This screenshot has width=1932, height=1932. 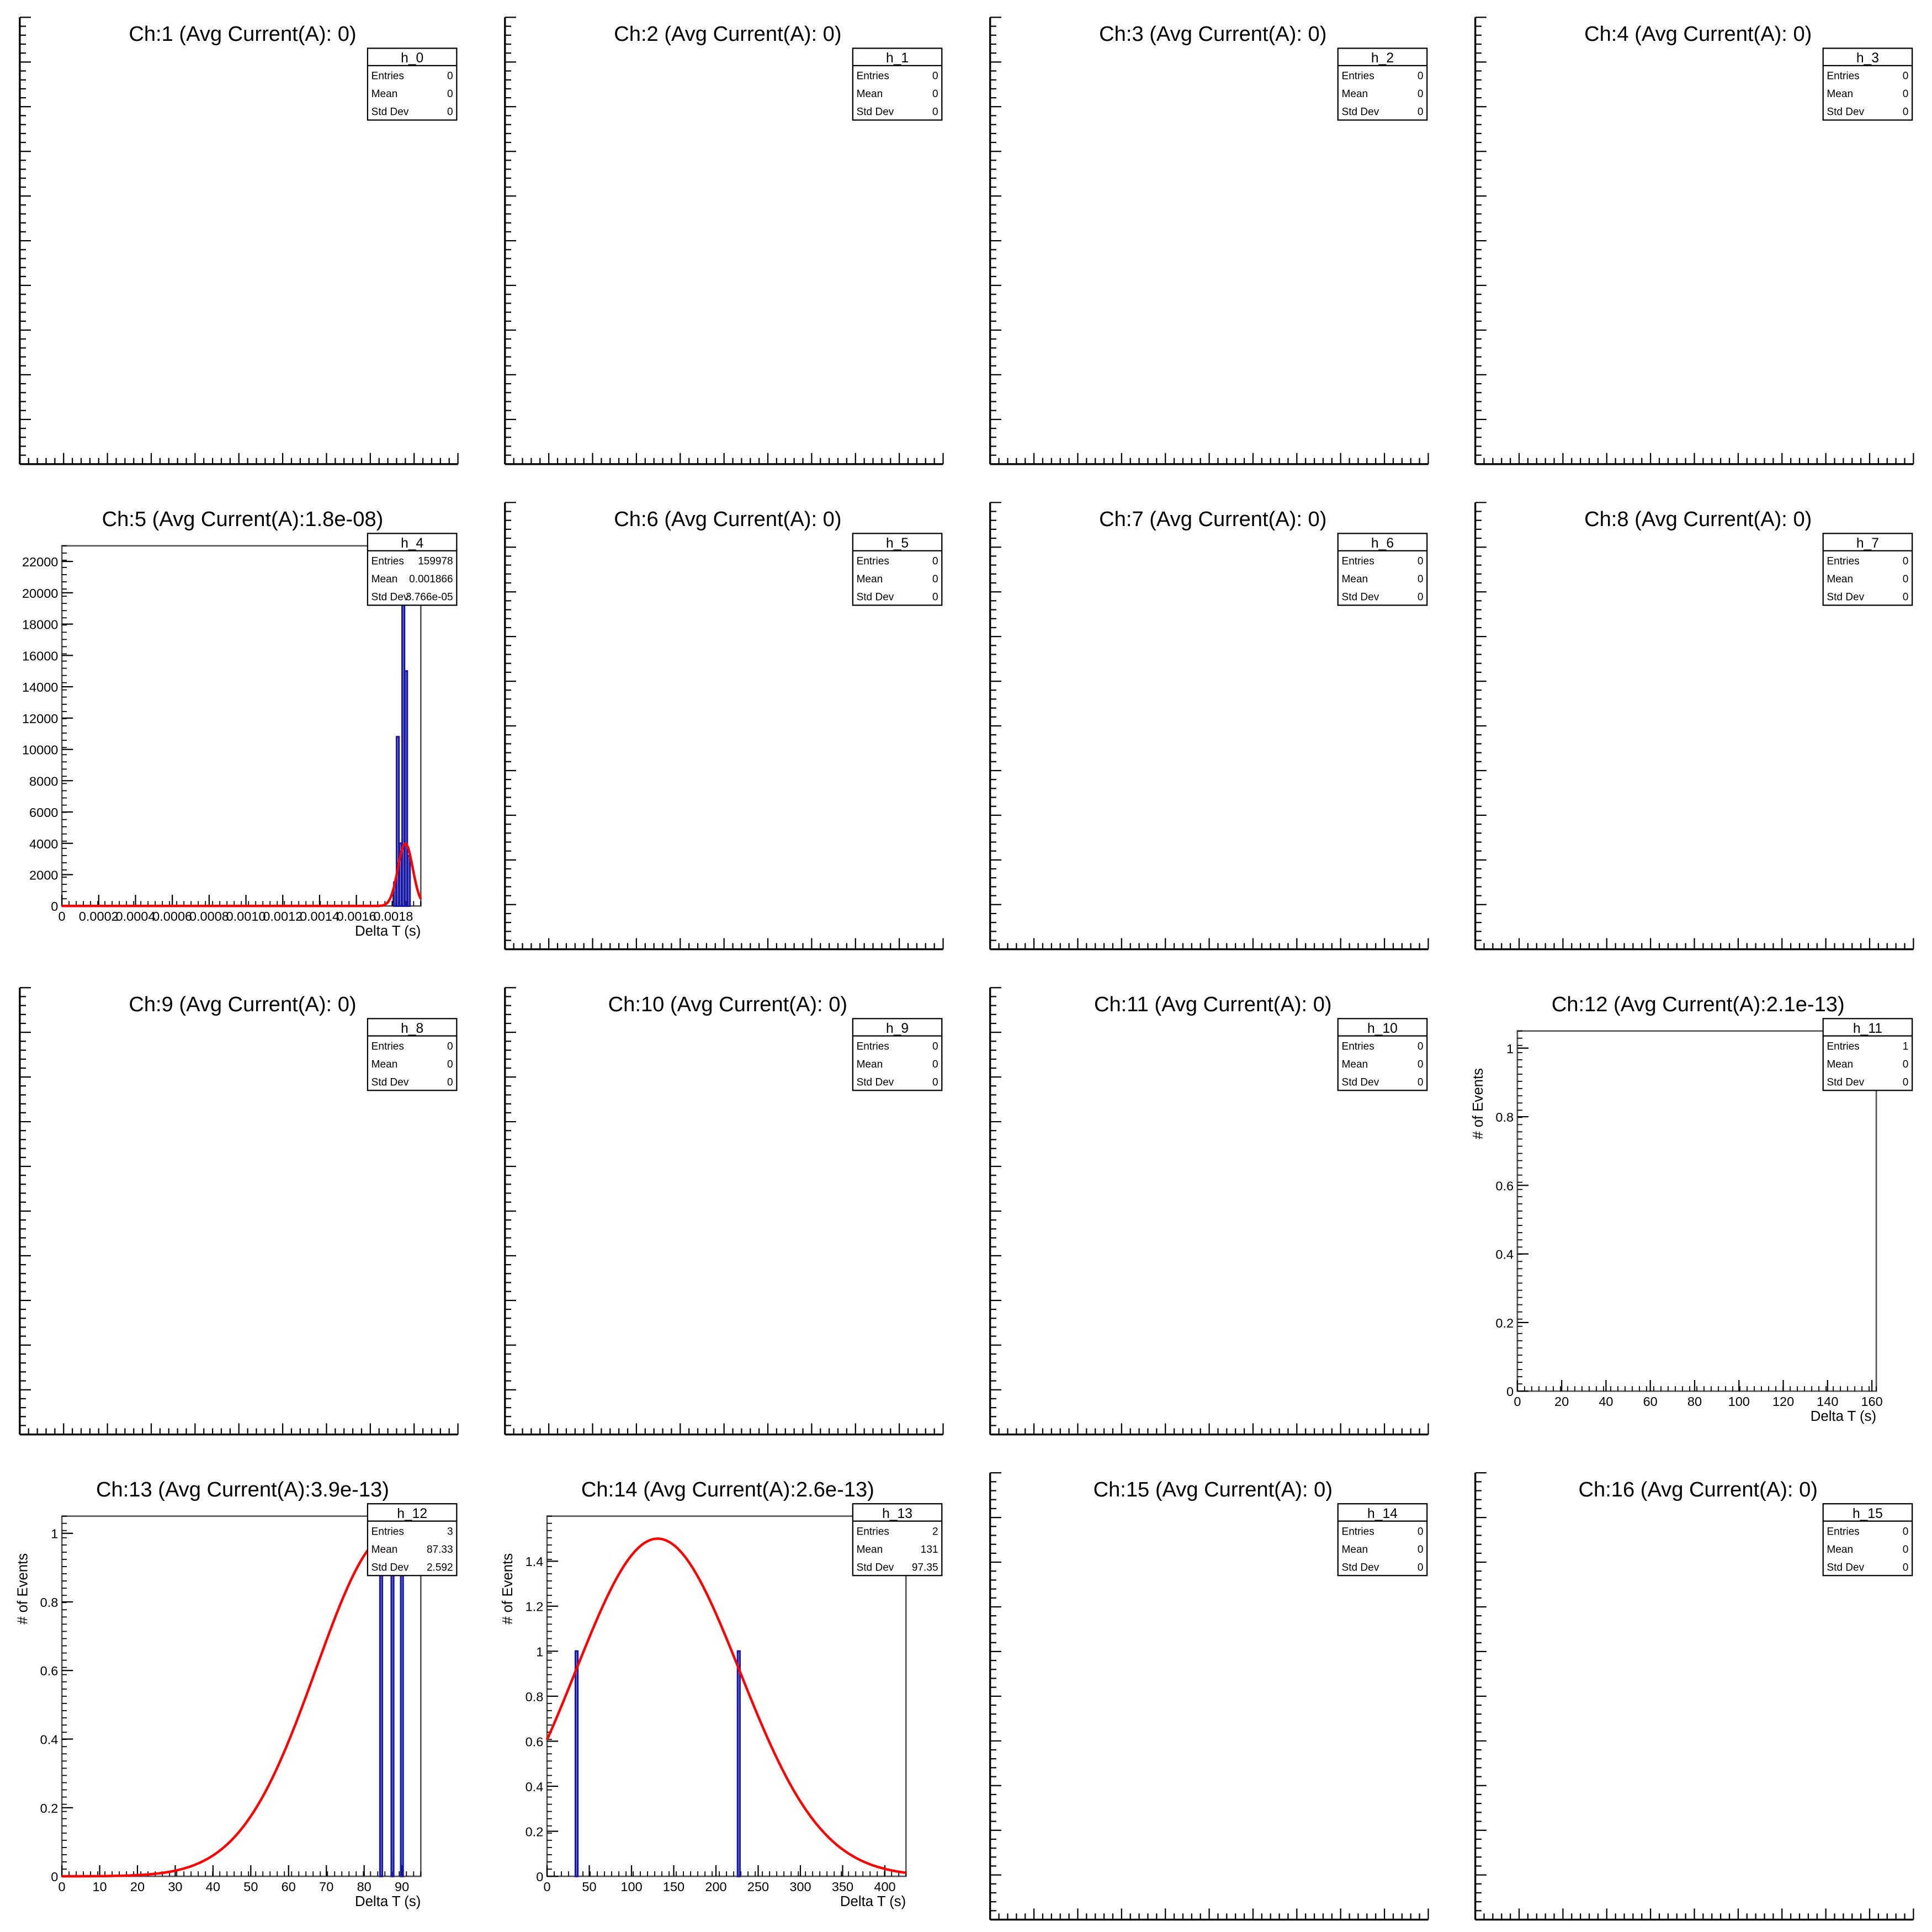 I want to click on x-tick-label: 0.0004, so click(x=135, y=916).